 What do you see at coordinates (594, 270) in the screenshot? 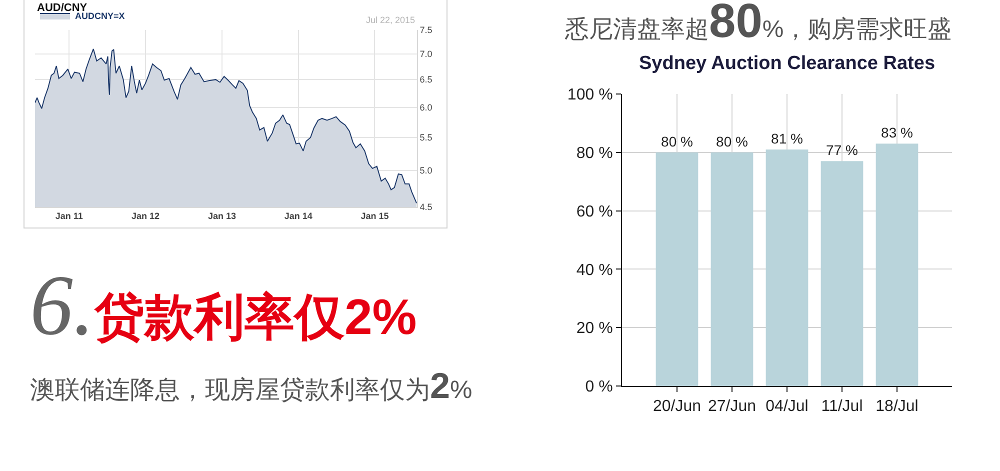
I see `y-tick-label: 40 %` at bounding box center [594, 270].